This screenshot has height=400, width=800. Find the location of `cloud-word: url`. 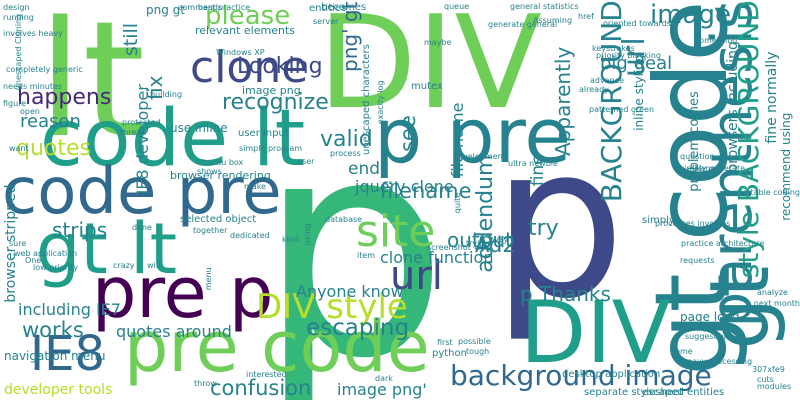

cloud-word: url is located at coordinates (416, 276).